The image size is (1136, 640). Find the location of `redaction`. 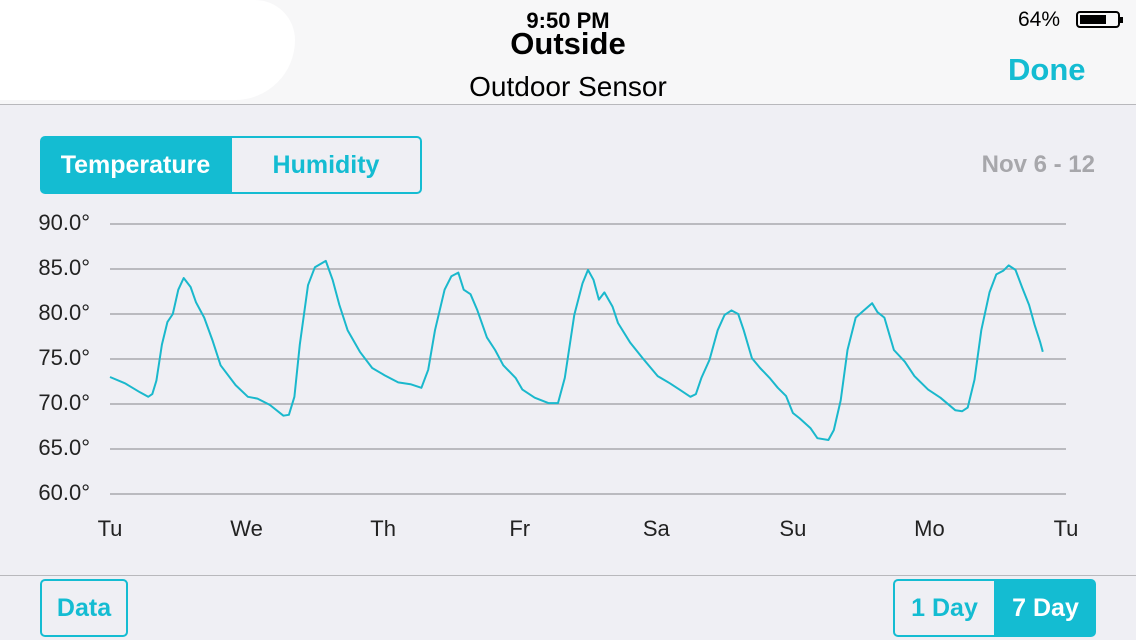

redaction is located at coordinates (147, 50).